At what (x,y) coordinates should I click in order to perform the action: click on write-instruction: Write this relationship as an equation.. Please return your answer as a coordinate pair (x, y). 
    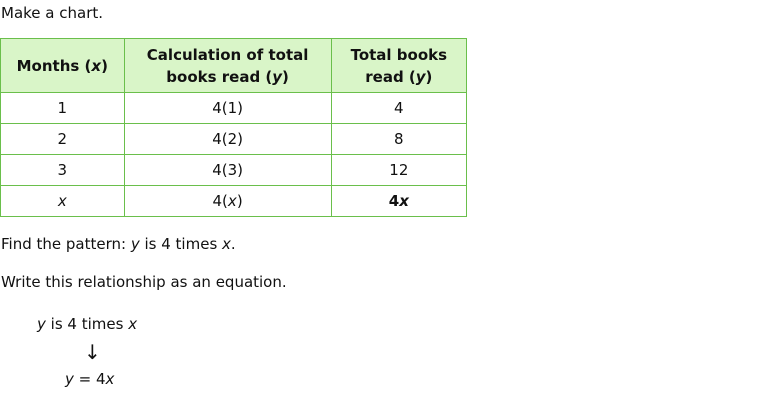
    Looking at the image, I should click on (144, 282).